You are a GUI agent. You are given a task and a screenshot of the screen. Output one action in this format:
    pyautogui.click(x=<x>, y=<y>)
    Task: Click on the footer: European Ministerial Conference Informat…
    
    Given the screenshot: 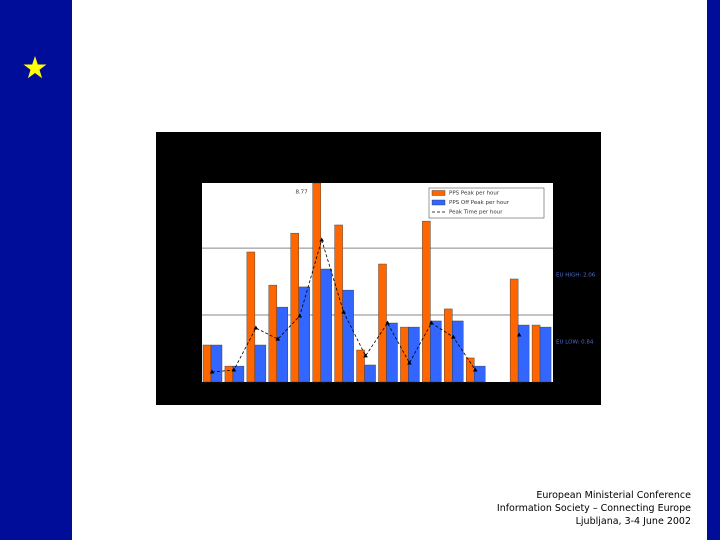 What is the action you would take?
    pyautogui.click(x=594, y=508)
    